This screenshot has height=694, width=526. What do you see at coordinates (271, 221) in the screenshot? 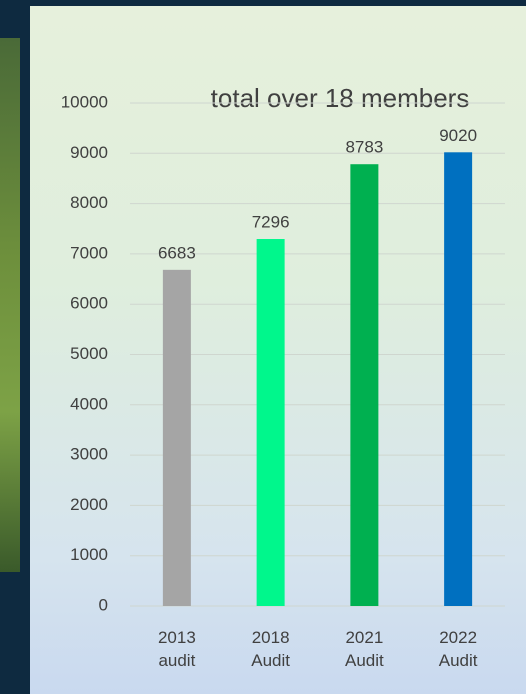
I see `data-label: 7296` at bounding box center [271, 221].